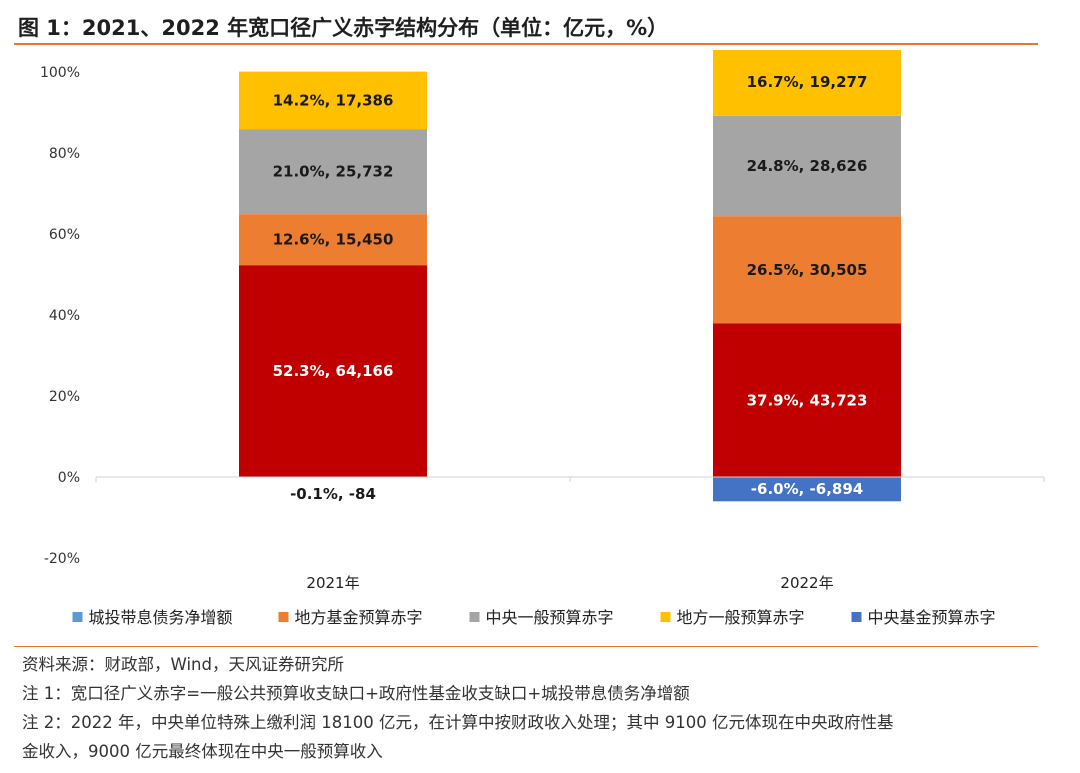  What do you see at coordinates (741, 617) in the screenshot?
I see `legend-label: 地方一般预算赤字` at bounding box center [741, 617].